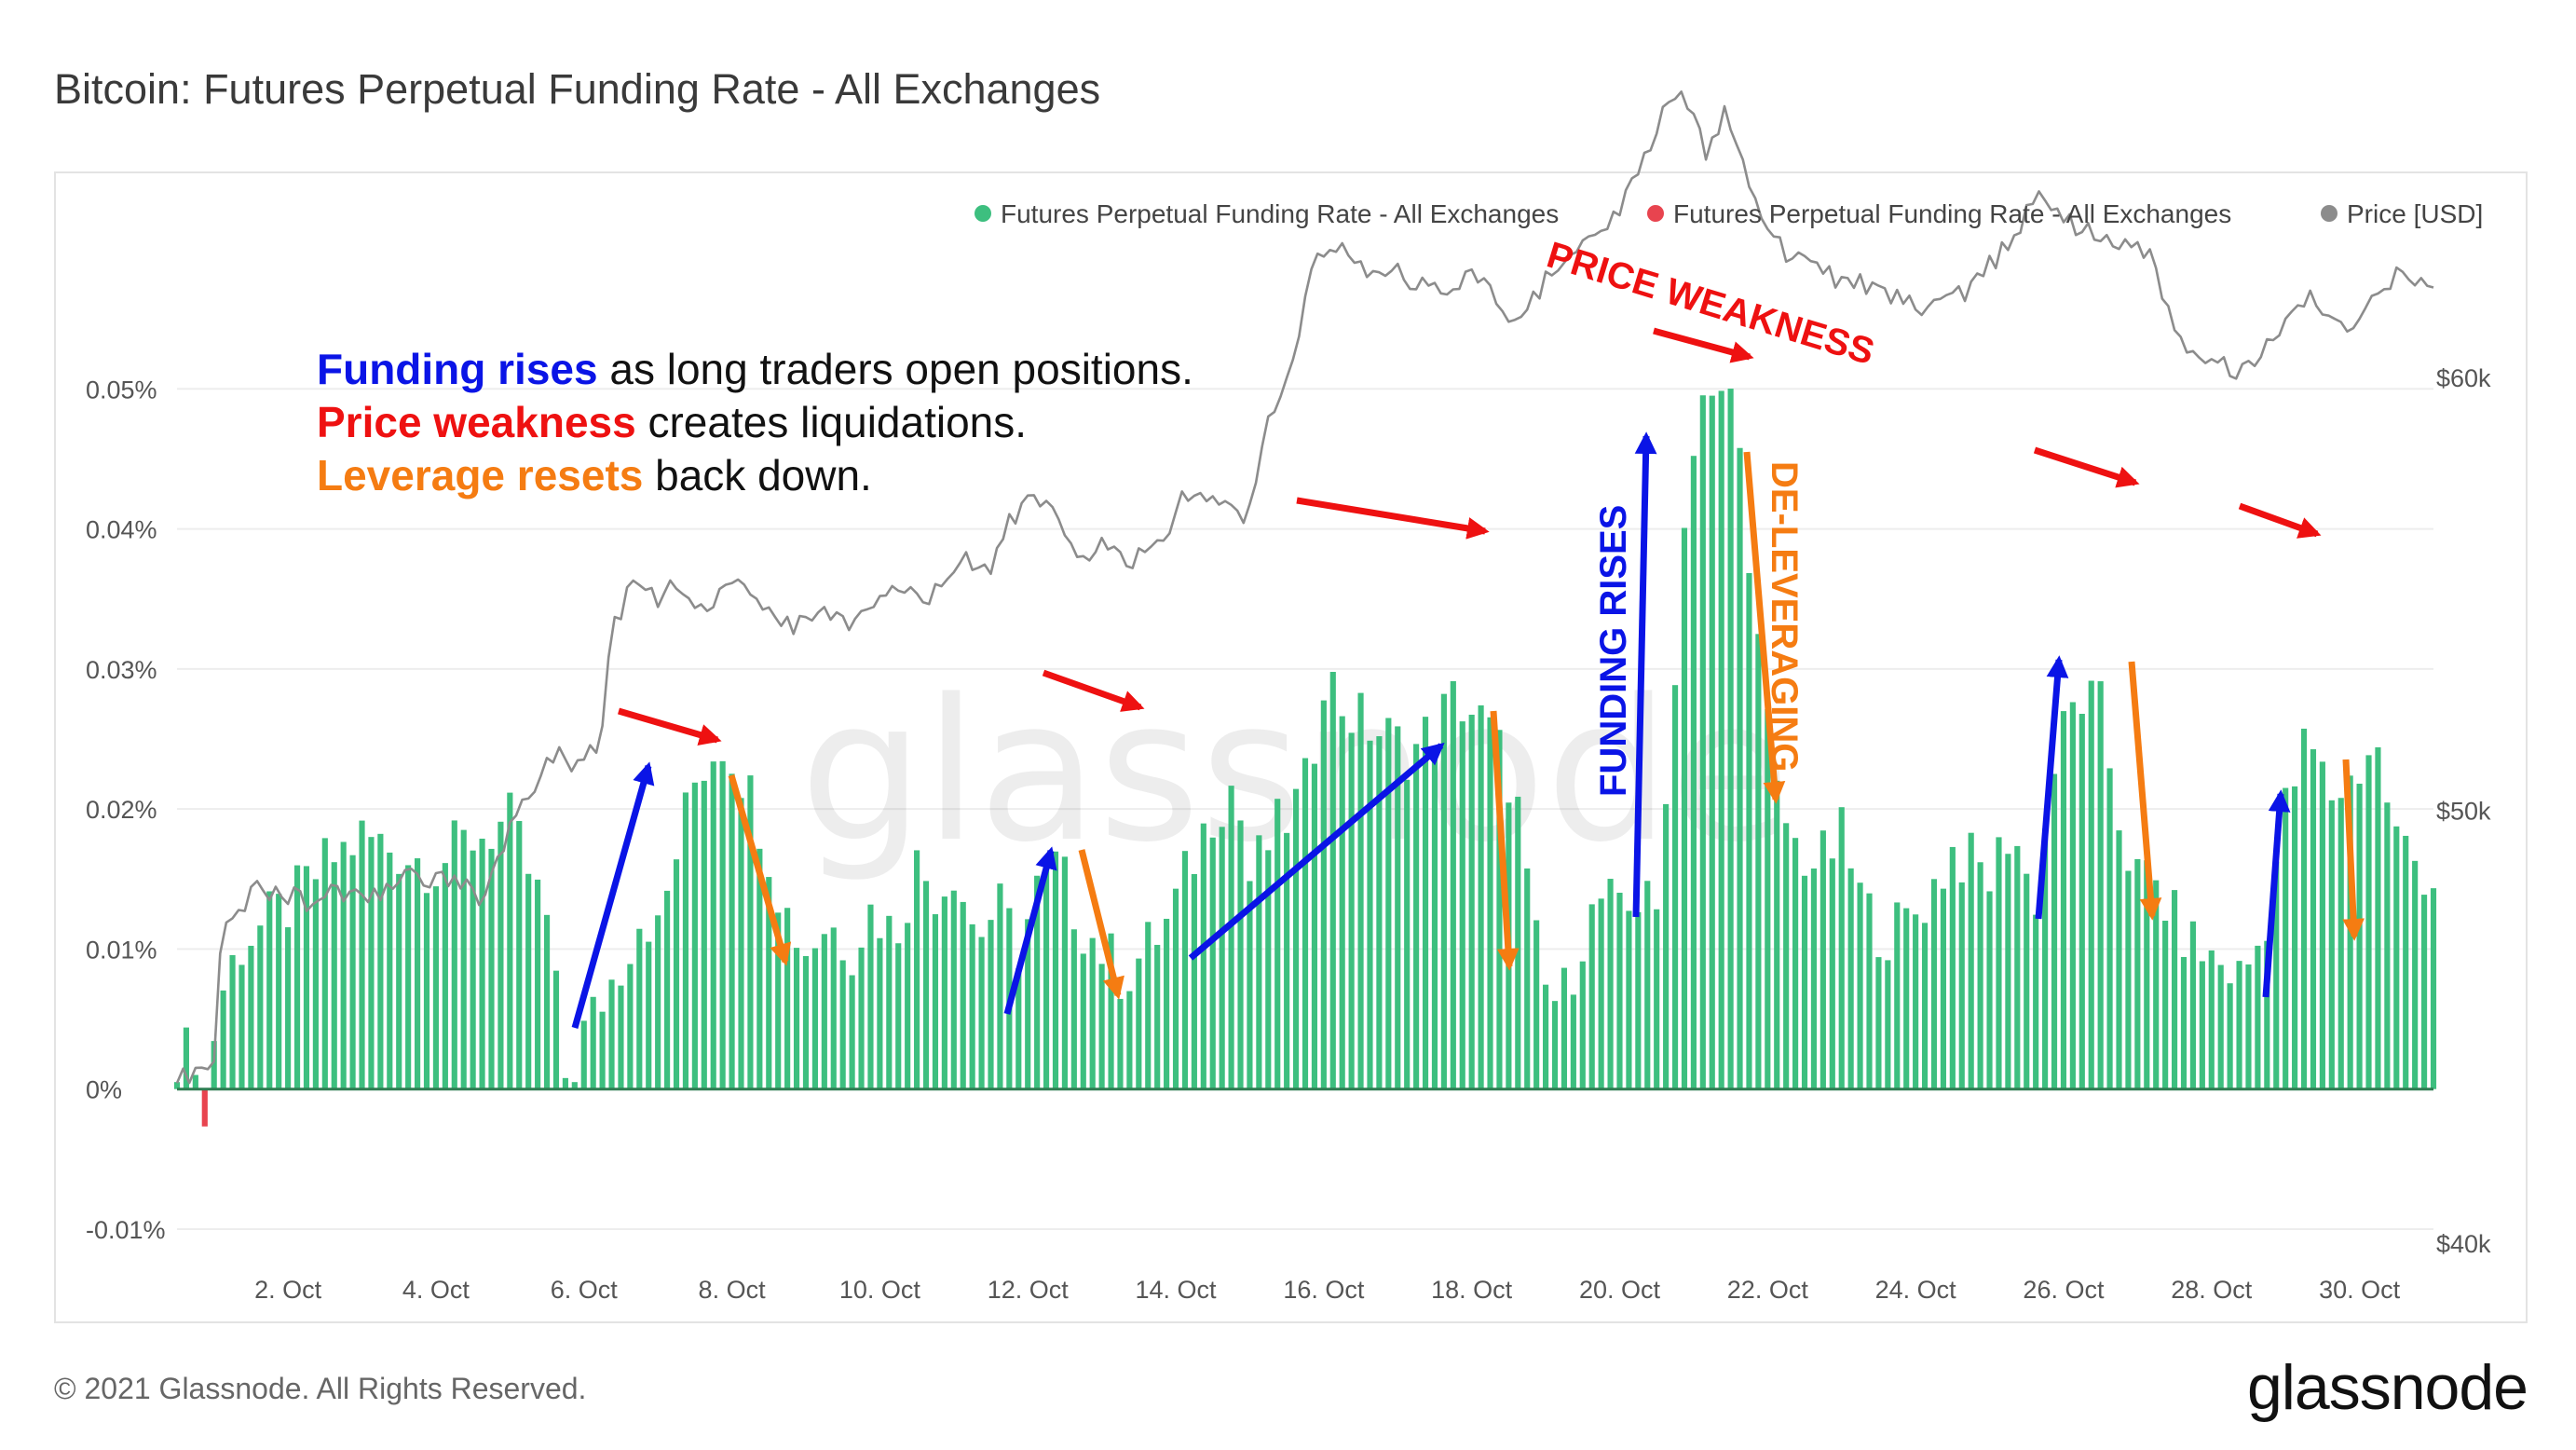 The image size is (2576, 1450). What do you see at coordinates (2276, 894) in the screenshot?
I see `funding-rise-arrow` at bounding box center [2276, 894].